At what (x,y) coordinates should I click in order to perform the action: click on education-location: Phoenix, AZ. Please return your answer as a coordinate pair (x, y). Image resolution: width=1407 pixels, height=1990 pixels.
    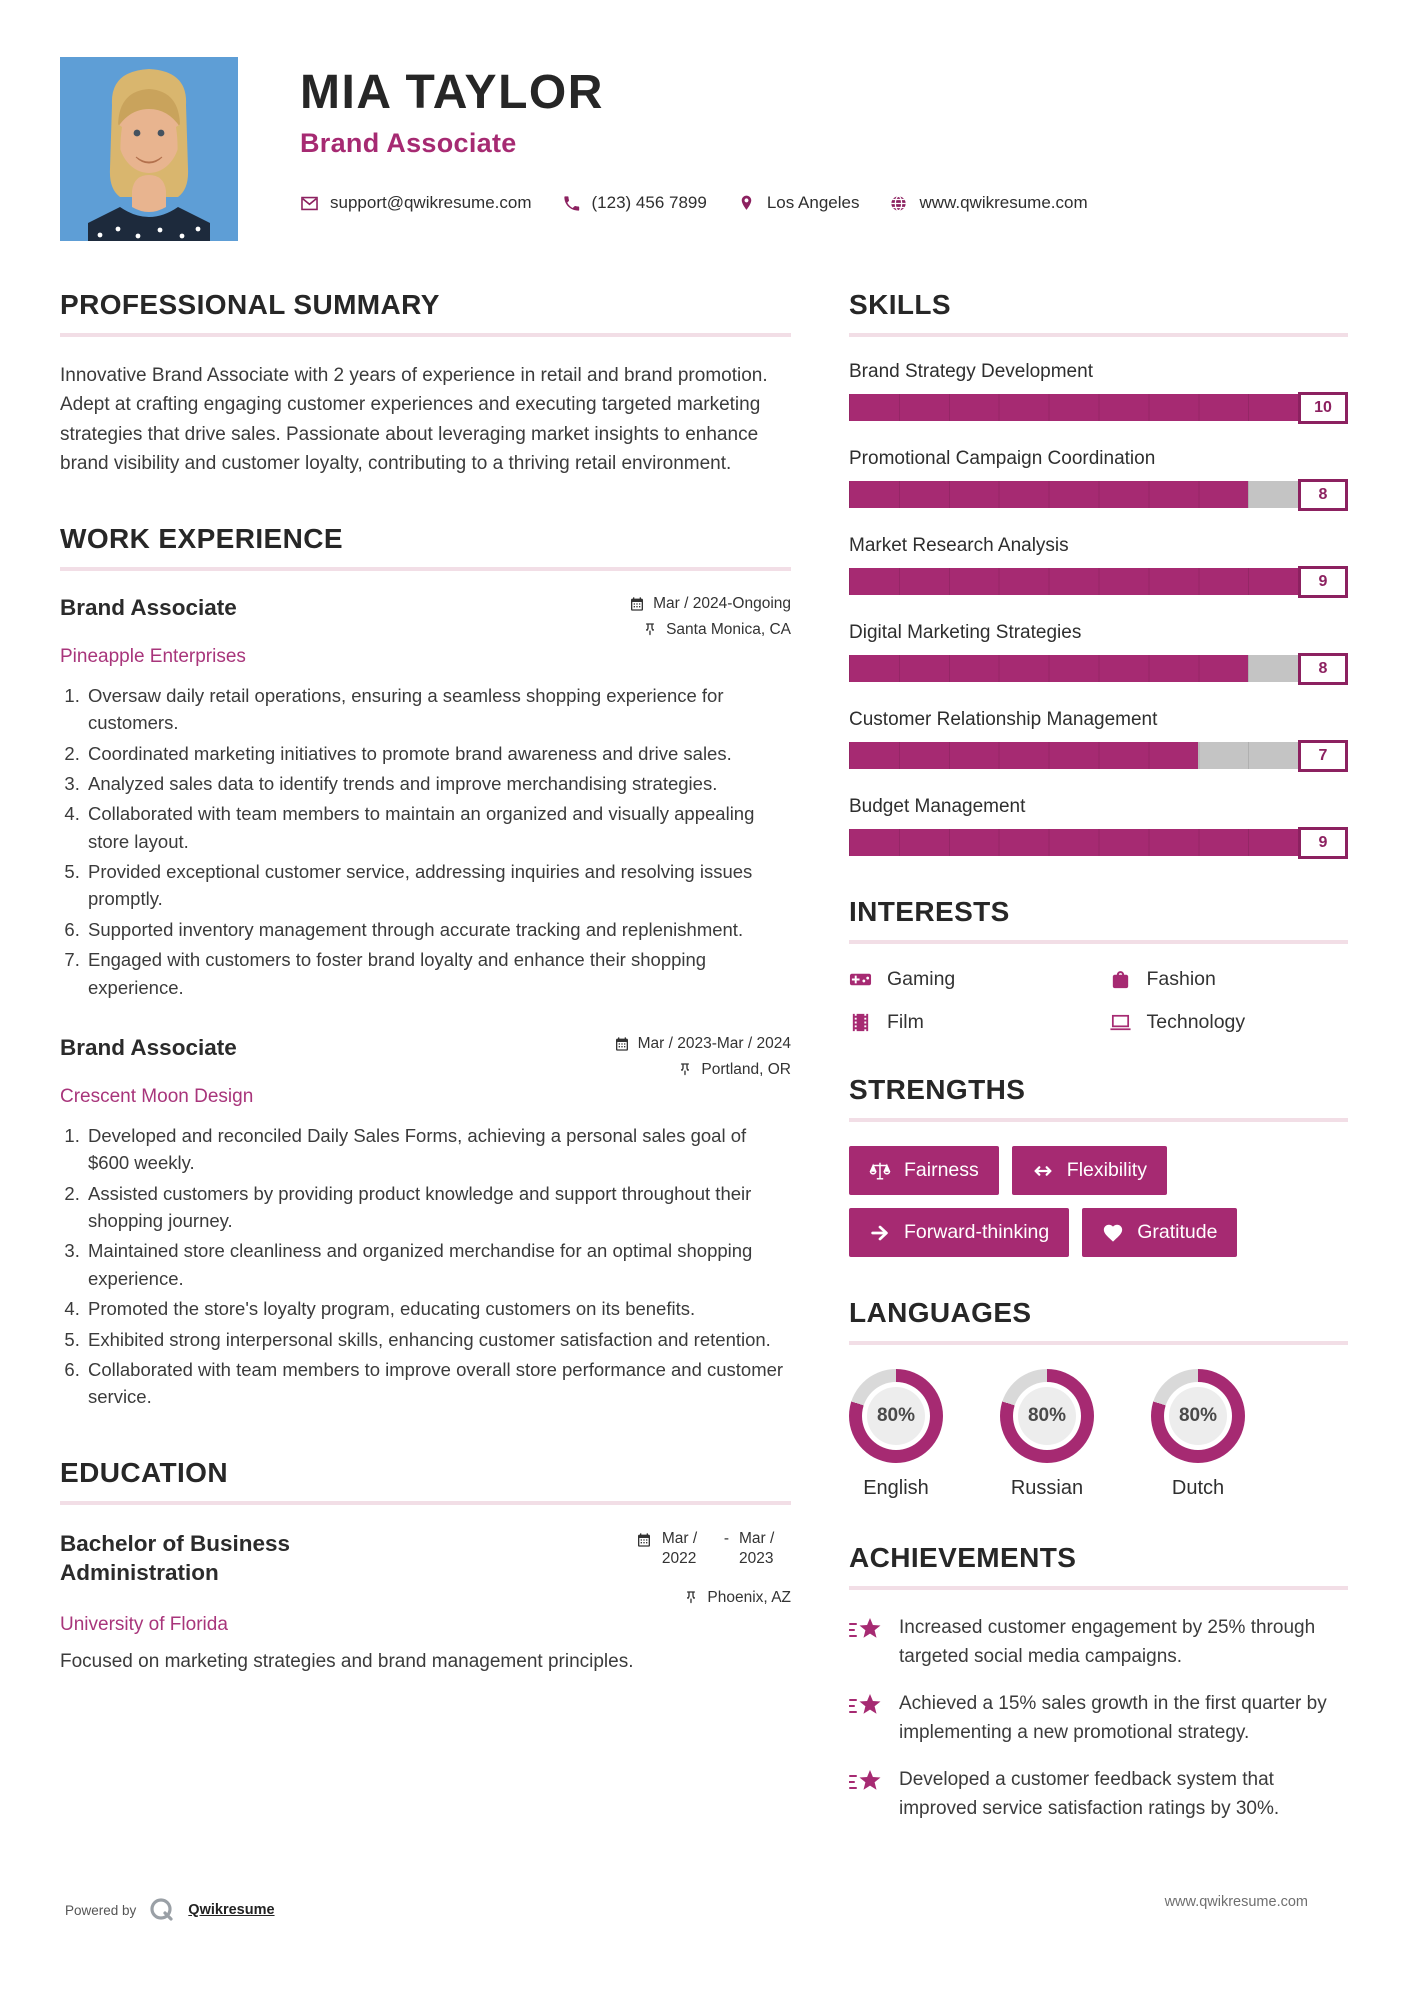
    Looking at the image, I should click on (737, 1598).